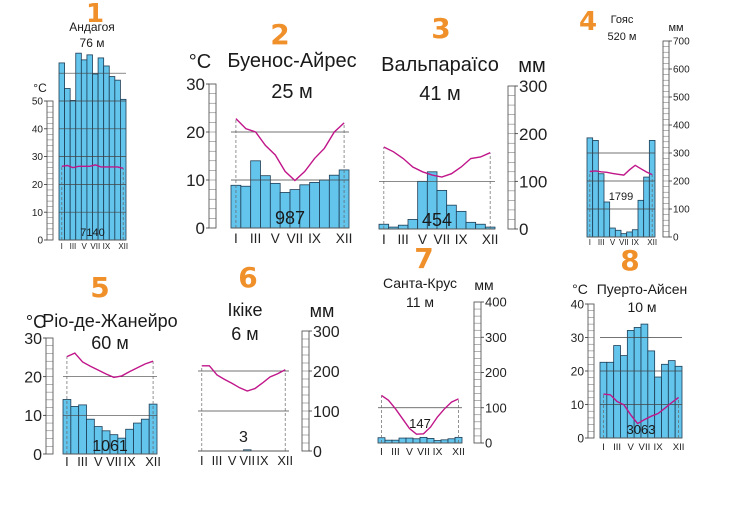 This screenshot has width=740, height=523. Describe the element at coordinates (496, 302) in the screenshot. I see `axis-tick-label: 400` at that location.